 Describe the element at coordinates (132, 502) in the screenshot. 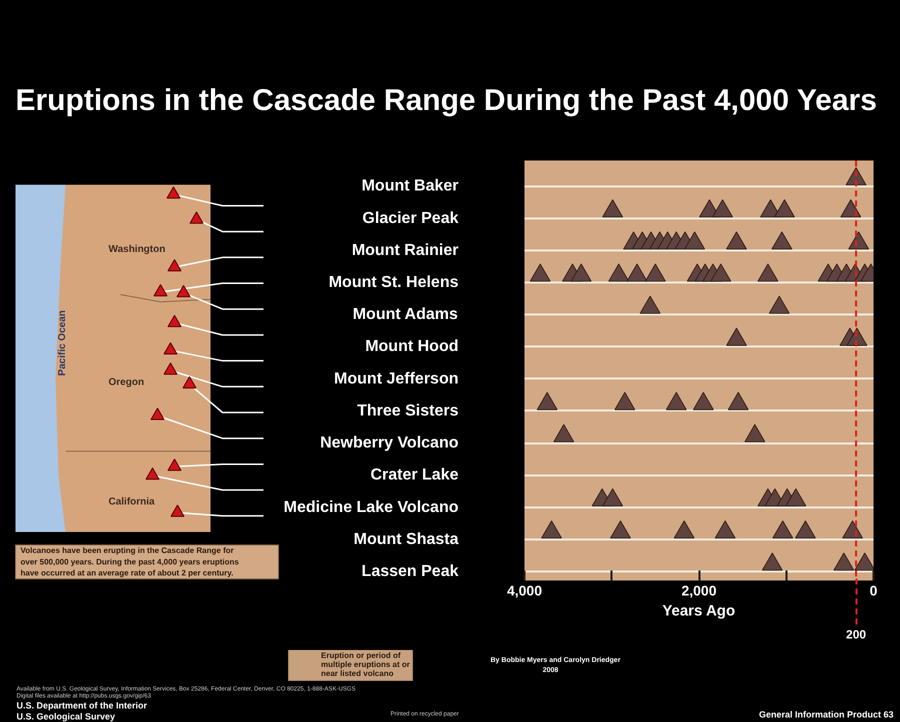

I see `text: California` at that location.